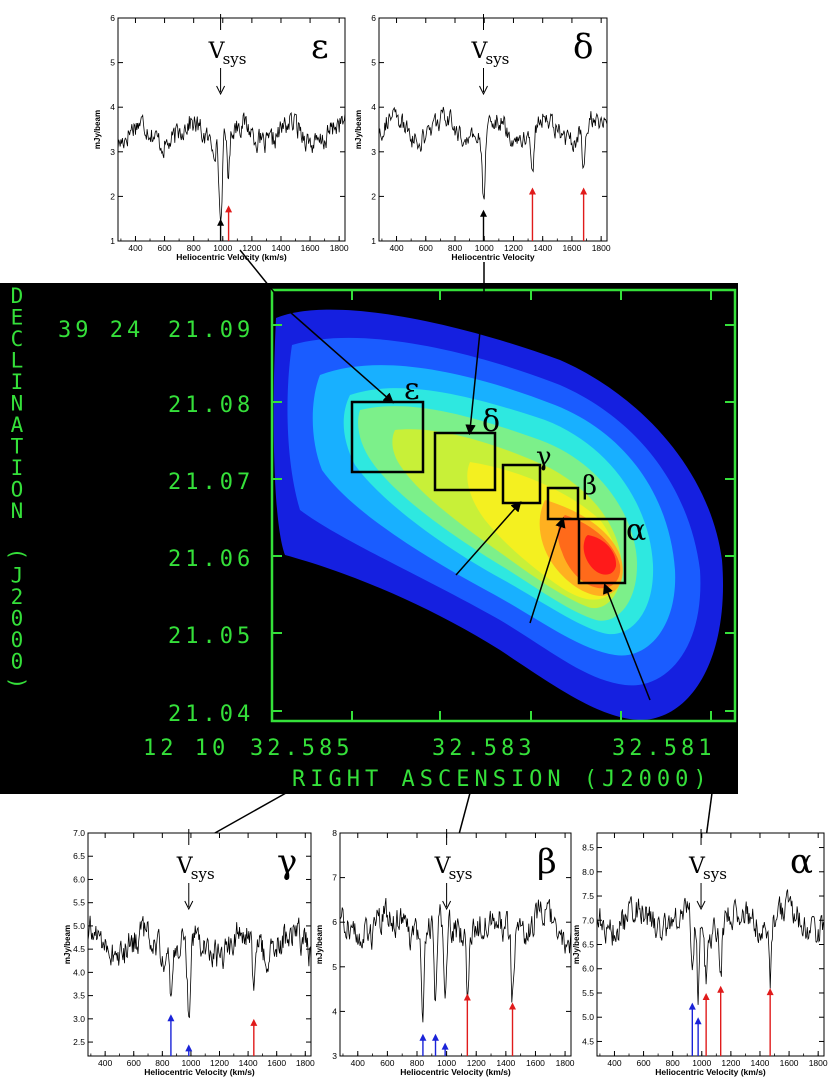  I want to click on x-tick-label: 1800, so click(818, 1063).